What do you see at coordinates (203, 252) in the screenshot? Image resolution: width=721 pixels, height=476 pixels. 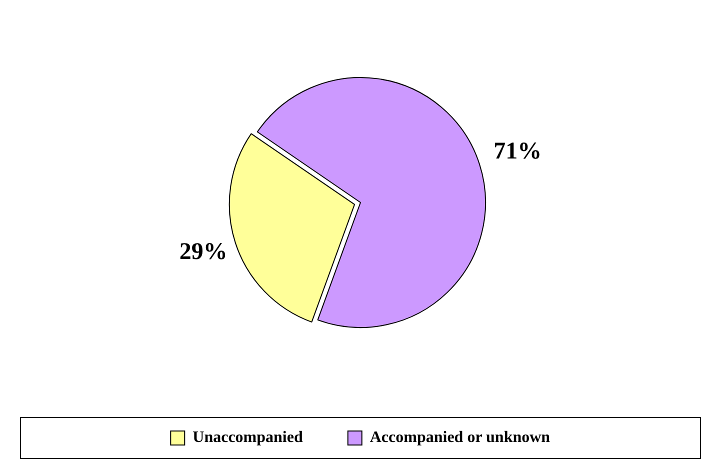 I see `data-label: 29%` at bounding box center [203, 252].